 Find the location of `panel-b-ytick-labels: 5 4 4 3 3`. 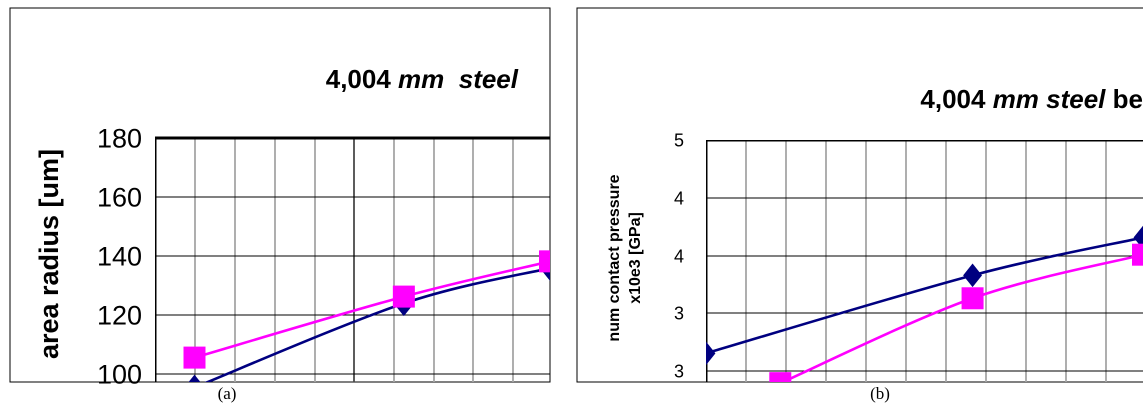

panel-b-ytick-labels: 5 4 4 3 3 is located at coordinates (679, 255).